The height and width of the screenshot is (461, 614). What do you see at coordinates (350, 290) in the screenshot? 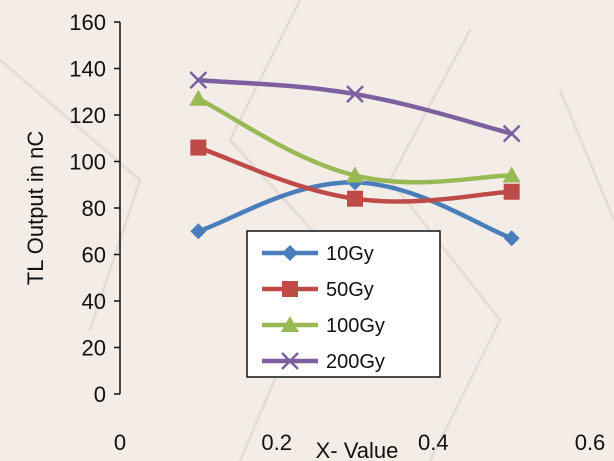
I see `legend-label: 50Gy` at bounding box center [350, 290].